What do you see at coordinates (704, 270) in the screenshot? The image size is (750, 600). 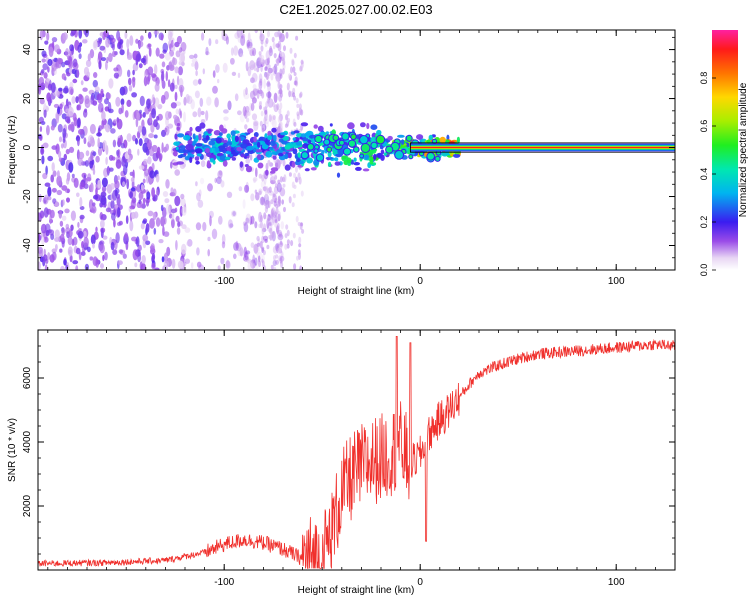 I see `colorbar-tick-label: 0.0` at bounding box center [704, 270].